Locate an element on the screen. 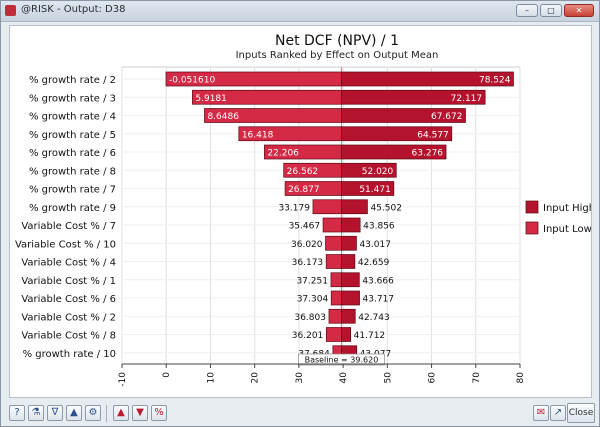 This screenshot has width=600, height=427. help-button: ? is located at coordinates (17, 413).